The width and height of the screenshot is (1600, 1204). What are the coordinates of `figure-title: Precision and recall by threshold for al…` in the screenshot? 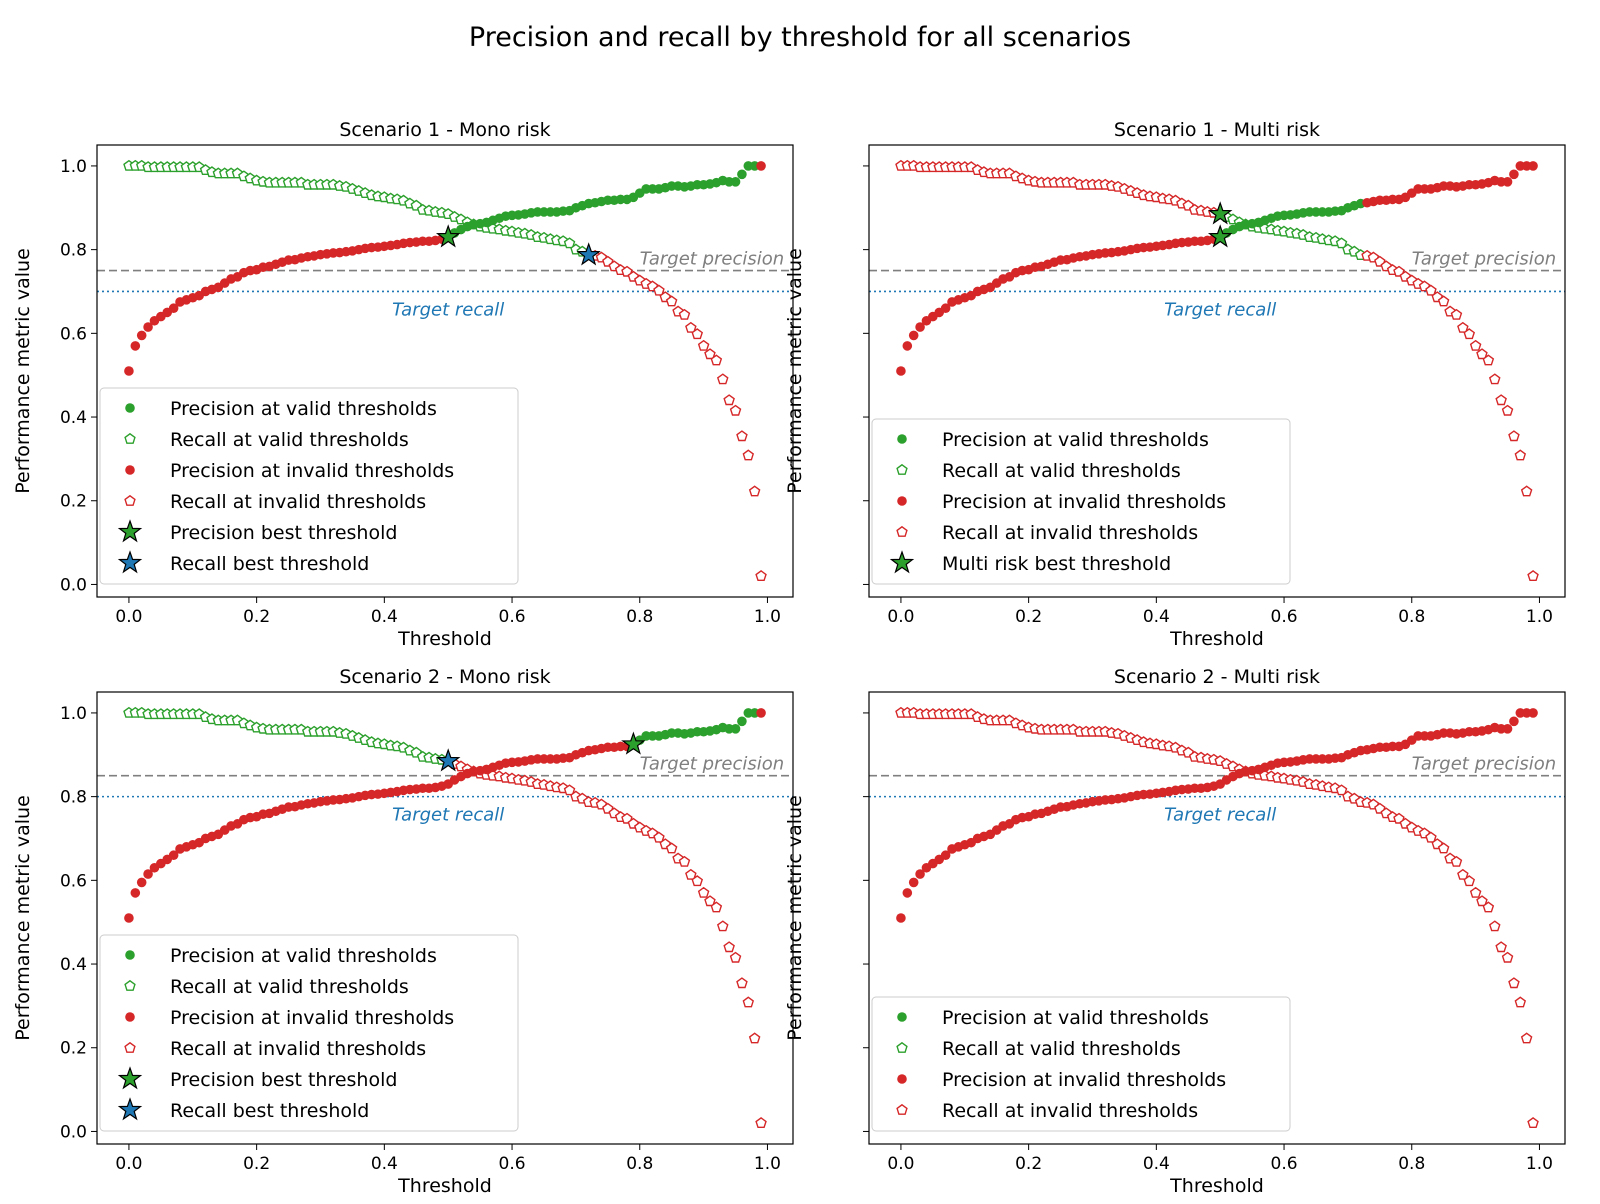 It's located at (800, 37).